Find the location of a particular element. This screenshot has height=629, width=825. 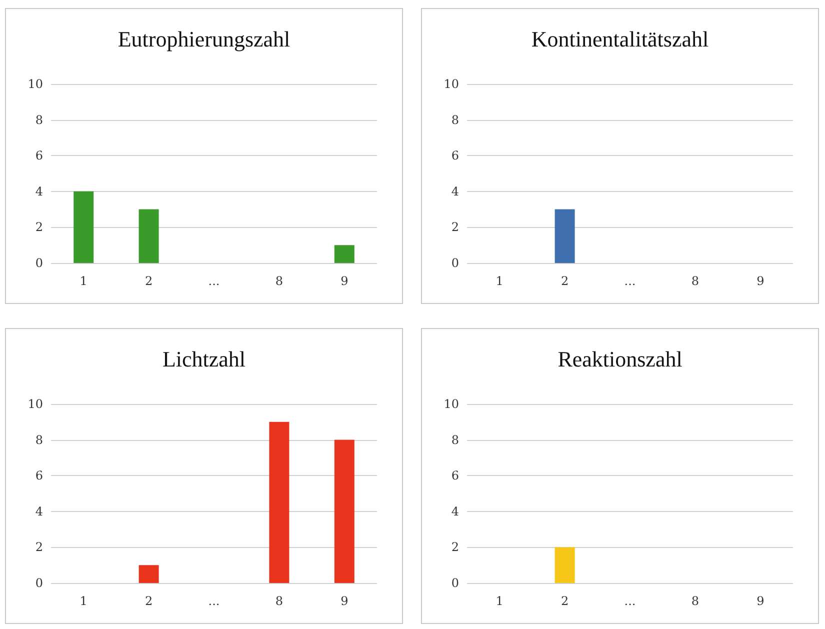

chart-title: Lichtzahl is located at coordinates (204, 359).